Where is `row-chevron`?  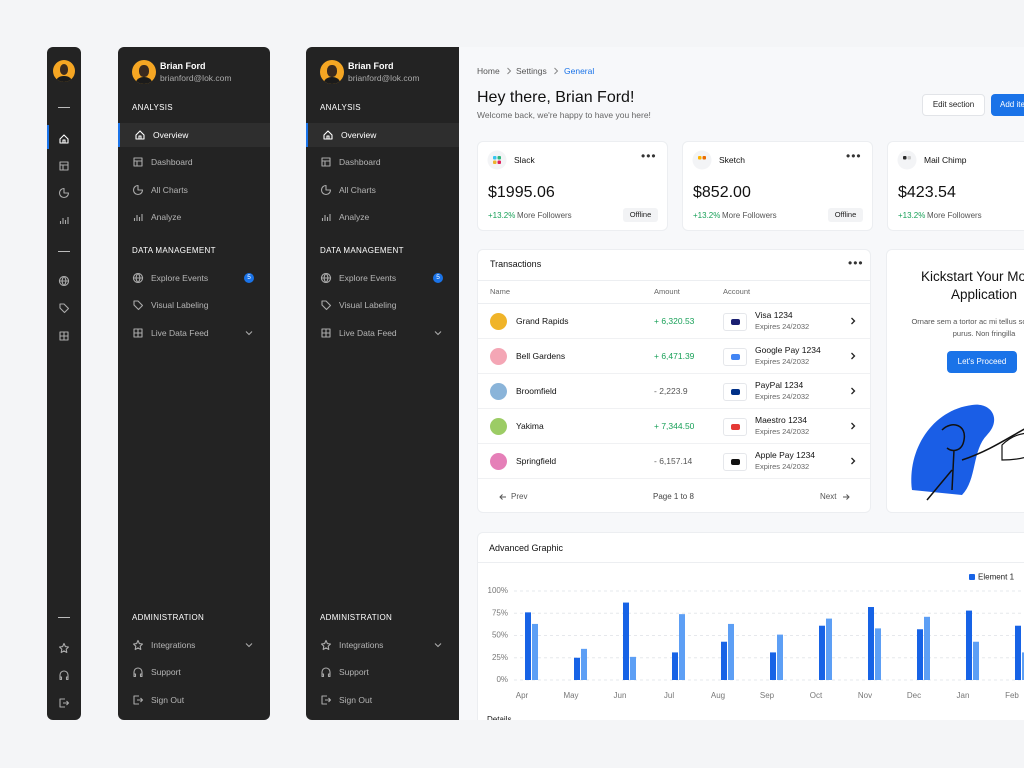 row-chevron is located at coordinates (853, 356).